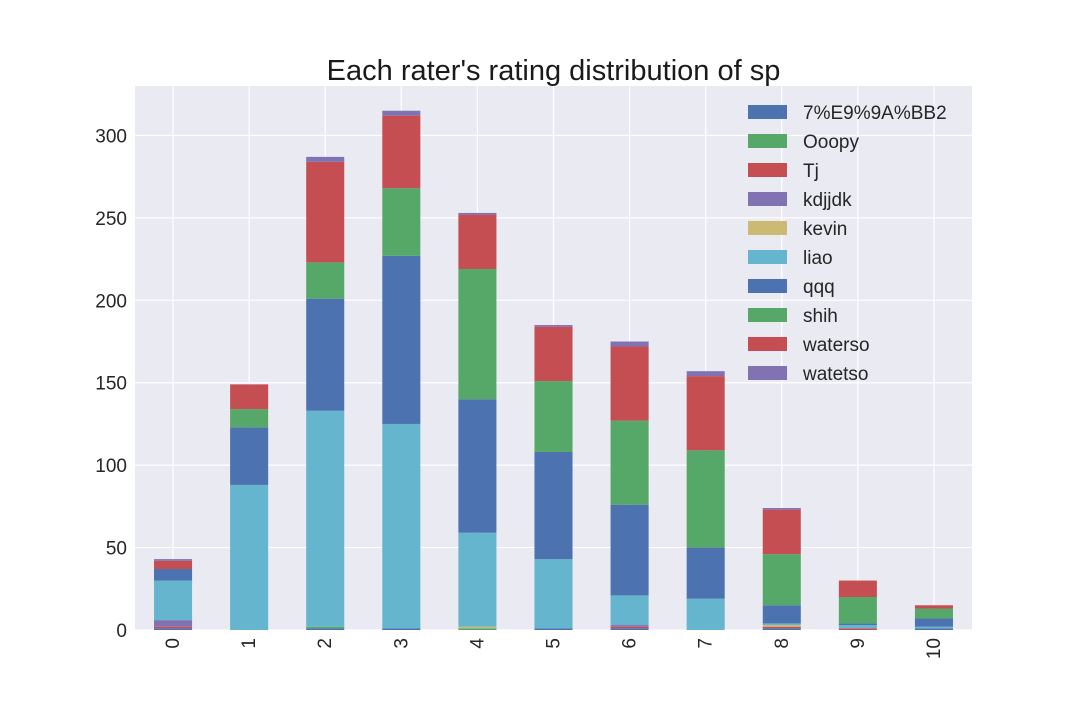  I want to click on y-tick-label: 50, so click(116, 549).